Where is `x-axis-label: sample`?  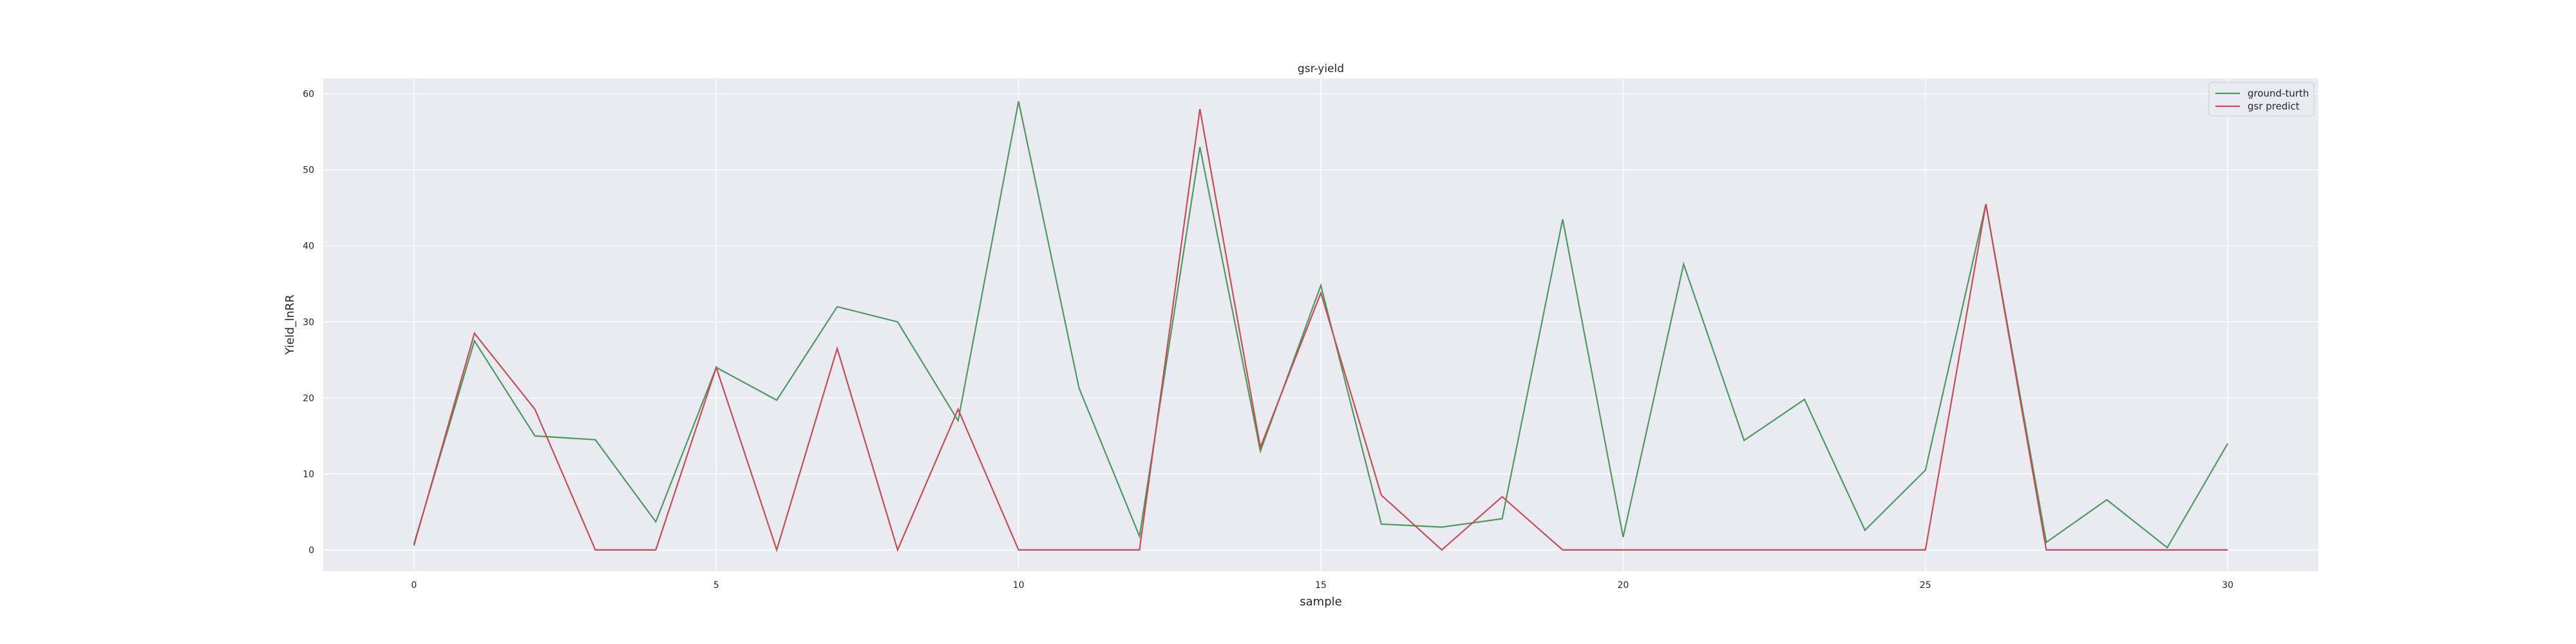 x-axis-label: sample is located at coordinates (1320, 602).